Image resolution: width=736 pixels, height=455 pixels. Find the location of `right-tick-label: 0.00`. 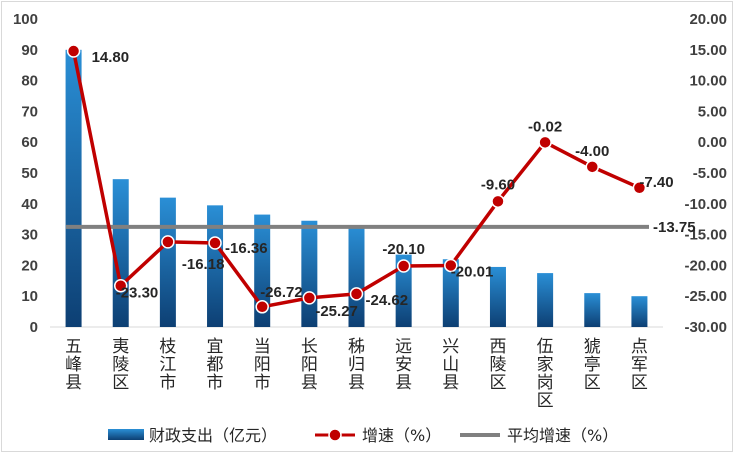

right-tick-label: 0.00 is located at coordinates (712, 142).